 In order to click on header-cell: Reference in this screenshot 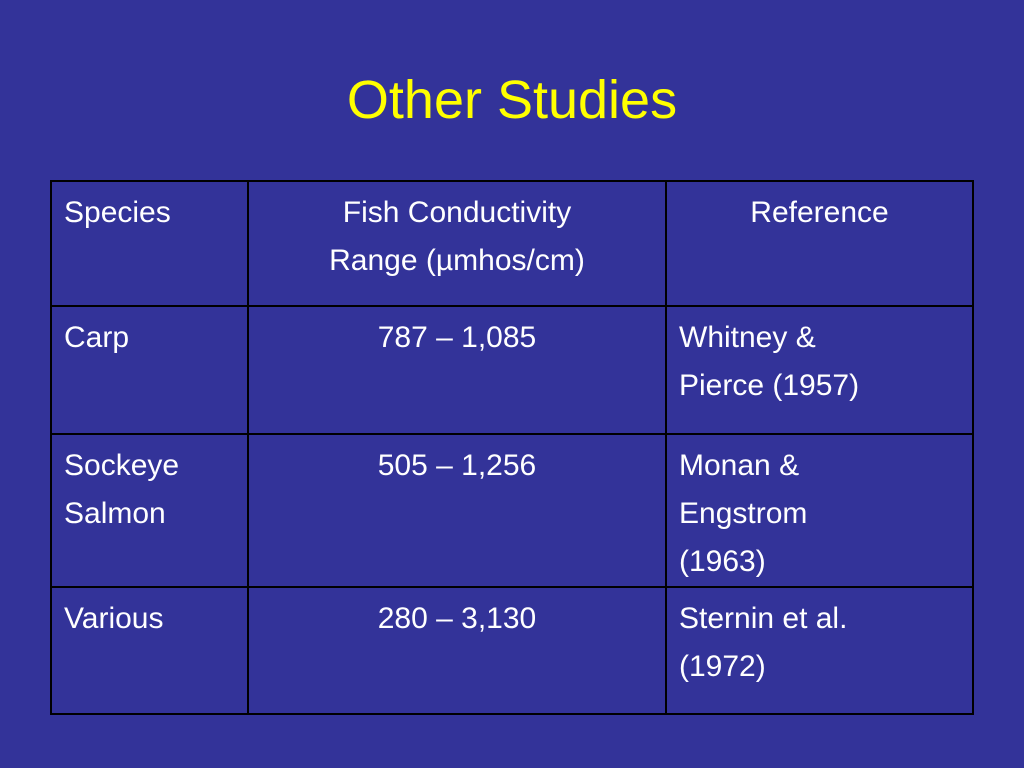, I will do `click(819, 243)`.